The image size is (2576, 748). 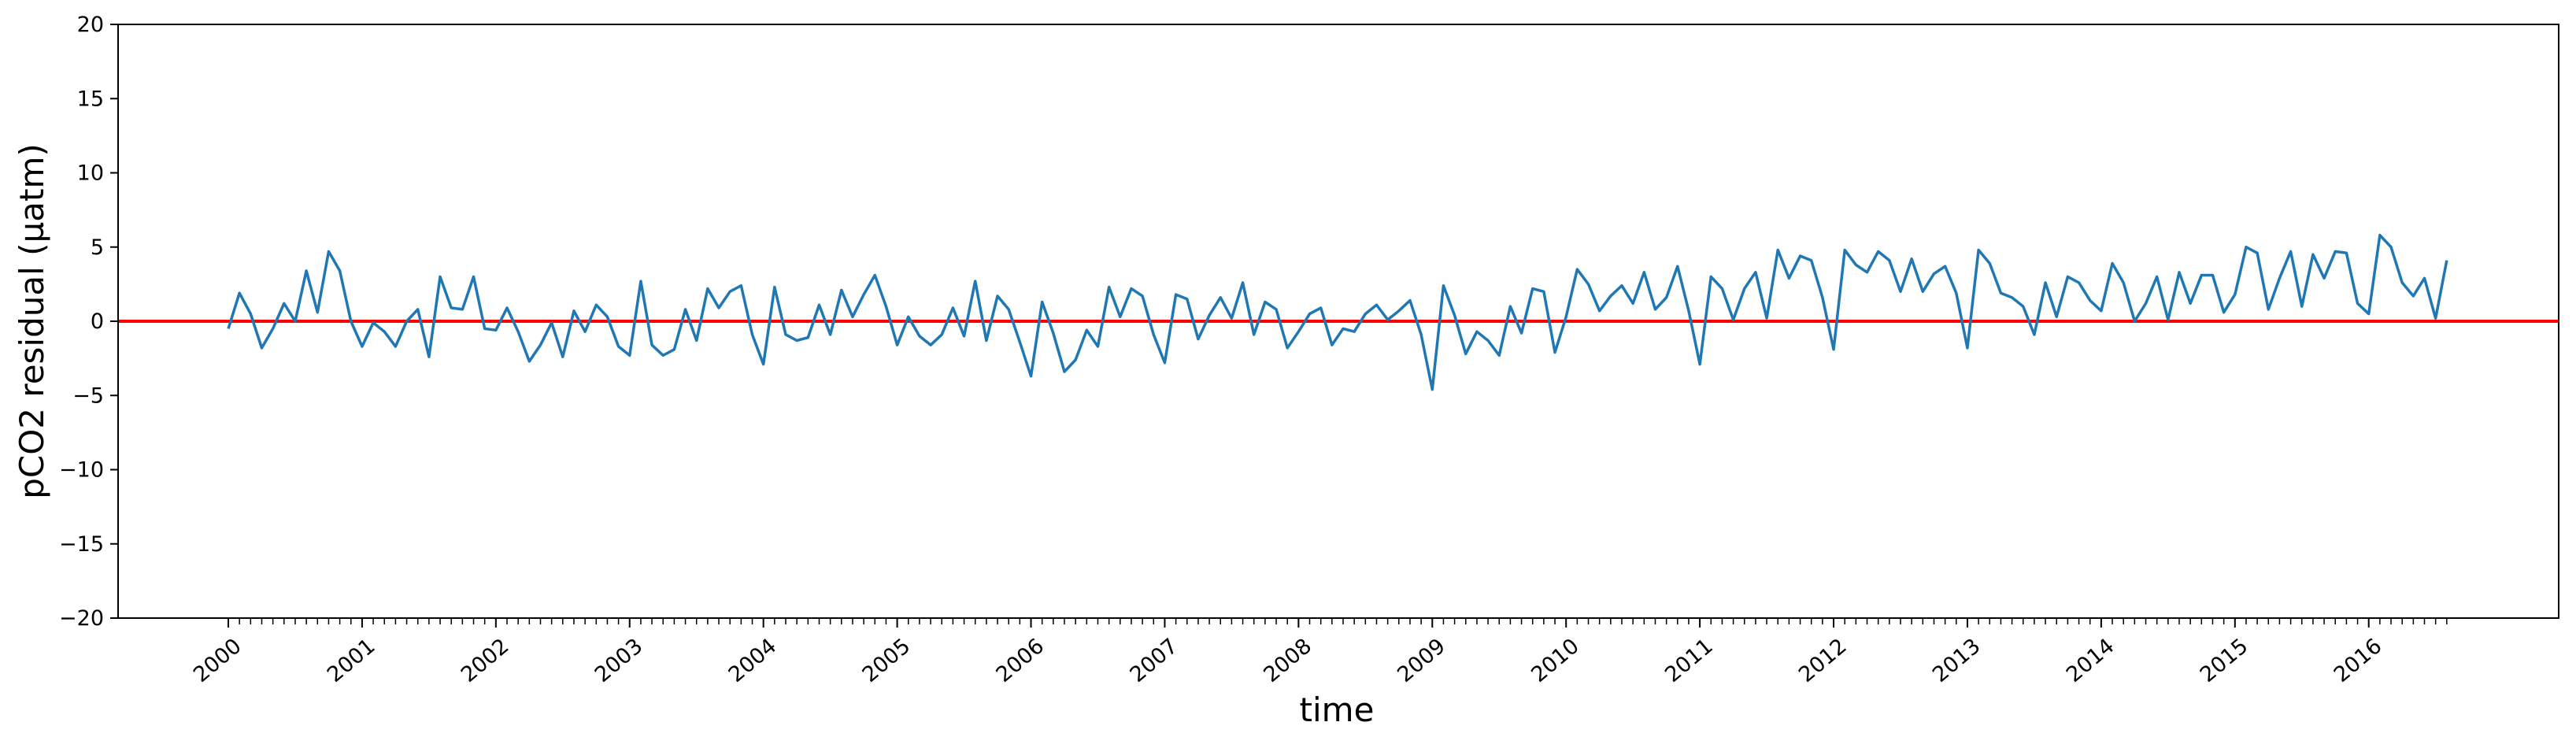 I want to click on x-tick-label: 2004, so click(x=753, y=660).